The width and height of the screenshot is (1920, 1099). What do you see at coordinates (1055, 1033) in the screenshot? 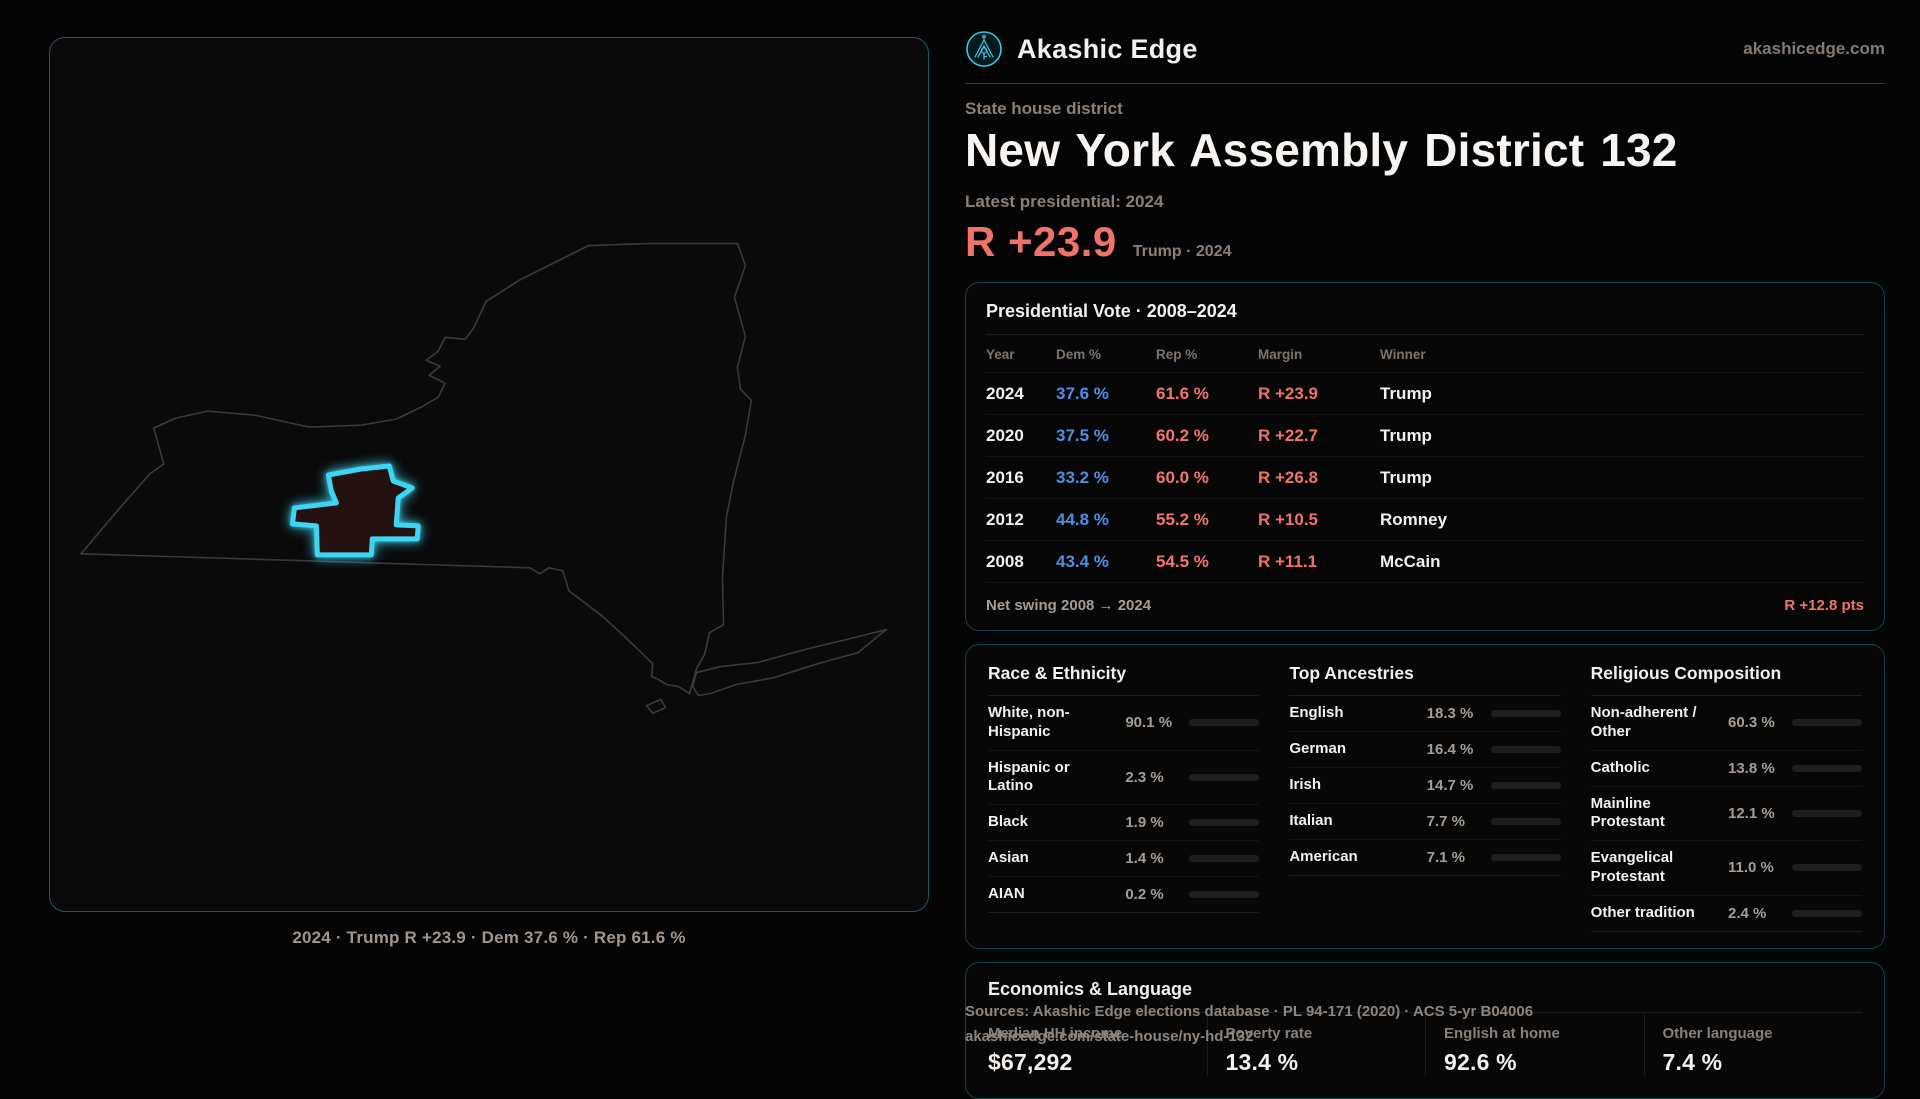
I see `stat-label: Median HH income` at bounding box center [1055, 1033].